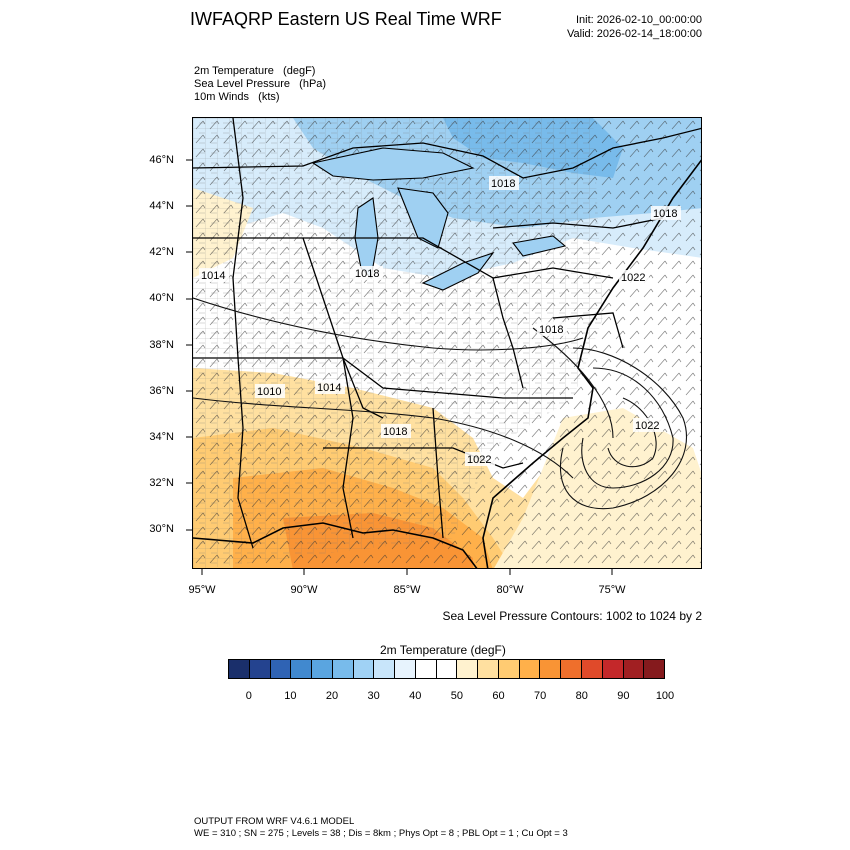 The image size is (850, 850). Describe the element at coordinates (373, 696) in the screenshot. I see `colorbar-label: 30` at that location.